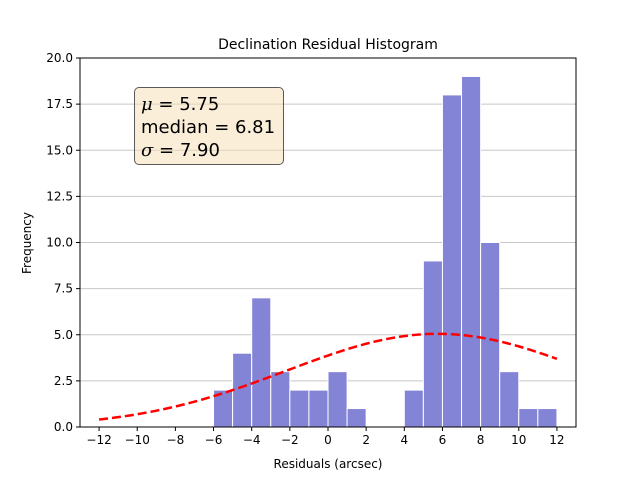  What do you see at coordinates (481, 440) in the screenshot?
I see `x-tick-label: 8` at bounding box center [481, 440].